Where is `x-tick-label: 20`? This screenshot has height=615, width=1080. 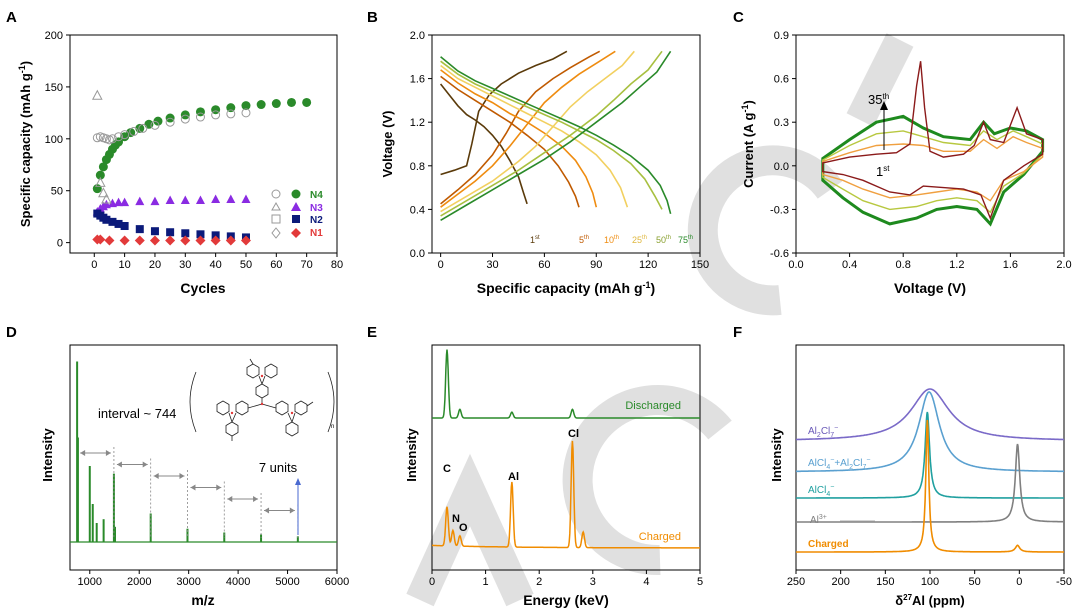
x-tick-label: 20 is located at coordinates (155, 265).